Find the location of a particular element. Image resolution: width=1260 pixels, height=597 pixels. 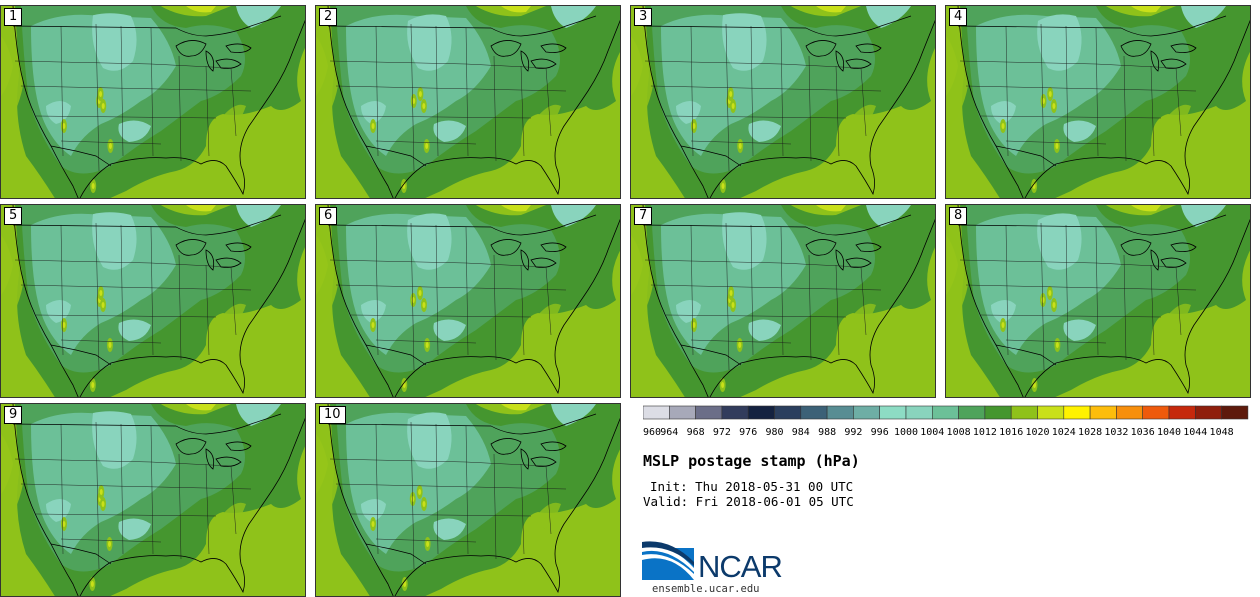

map-panel-5: 5 is located at coordinates (153, 301).